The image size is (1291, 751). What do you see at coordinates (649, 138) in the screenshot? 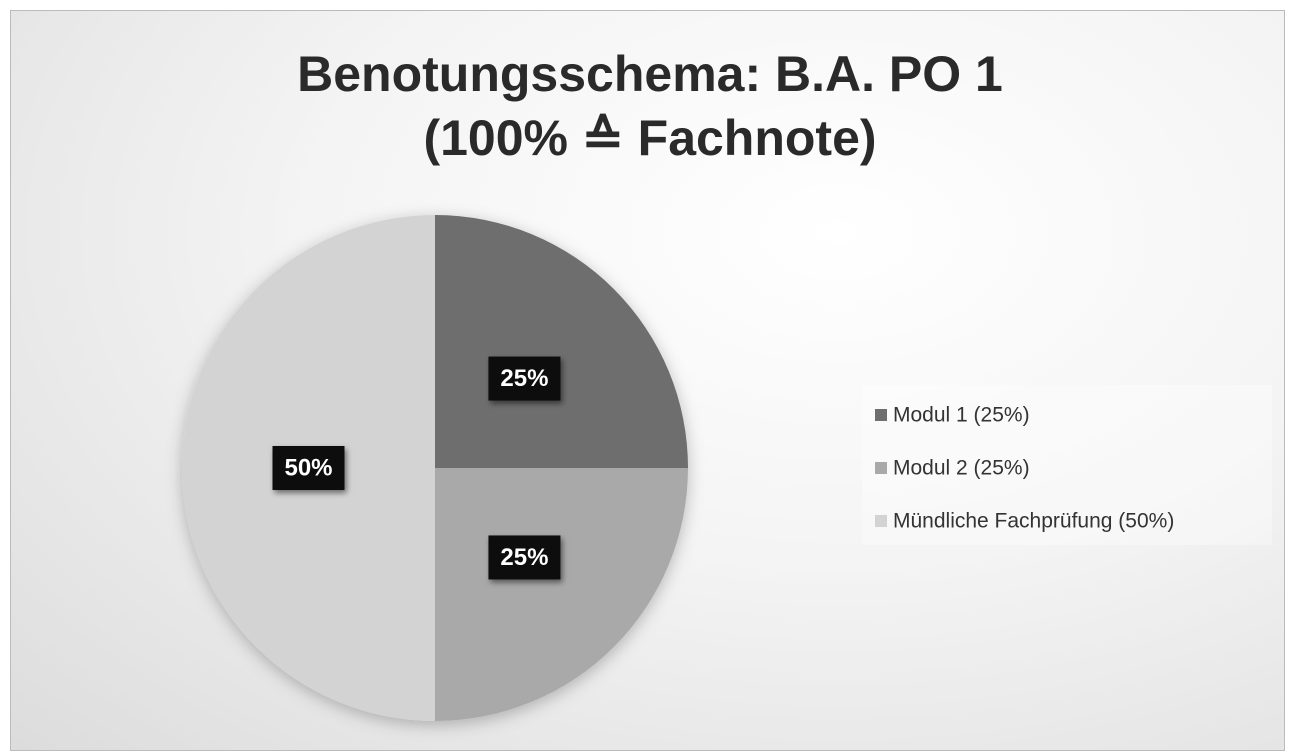
I see `chart-subtitle: (100% ≙ Fachnote)` at bounding box center [649, 138].